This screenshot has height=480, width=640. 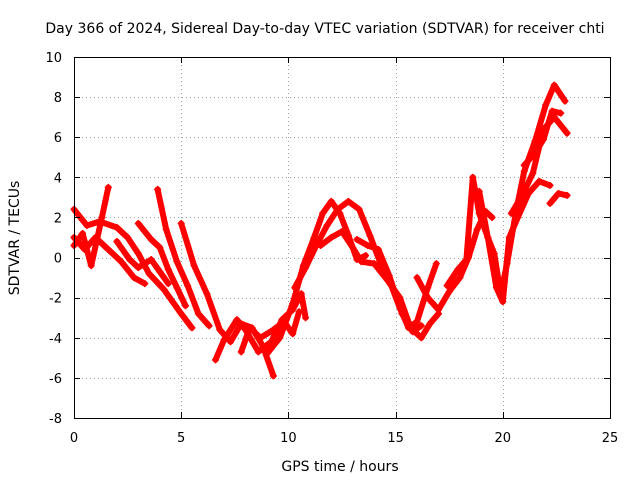 I want to click on series-sat-a, so click(x=133, y=268).